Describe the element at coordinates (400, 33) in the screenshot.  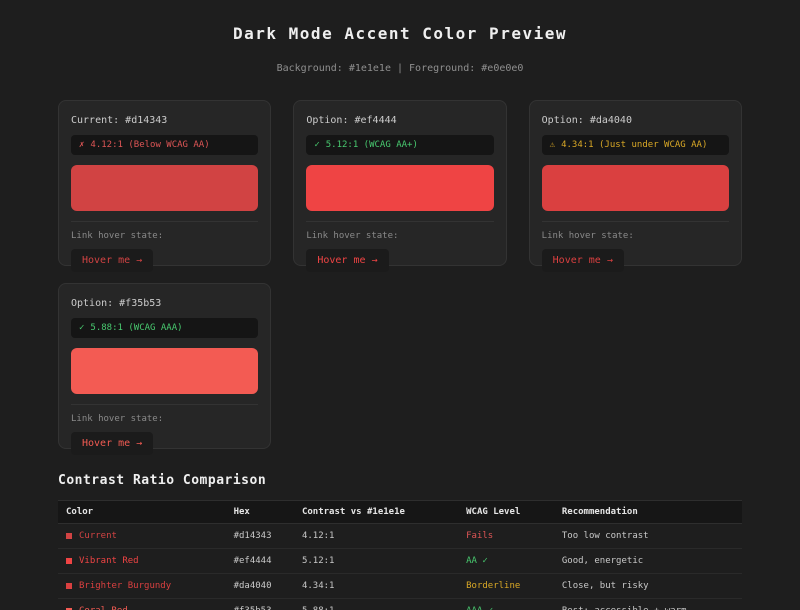
I see `page-title: Dark Mode Accent Color Preview` at that location.